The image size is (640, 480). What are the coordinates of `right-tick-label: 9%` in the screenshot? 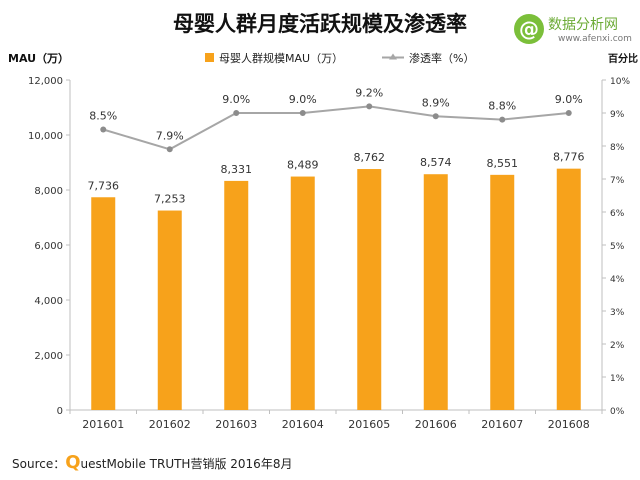 It's located at (617, 115).